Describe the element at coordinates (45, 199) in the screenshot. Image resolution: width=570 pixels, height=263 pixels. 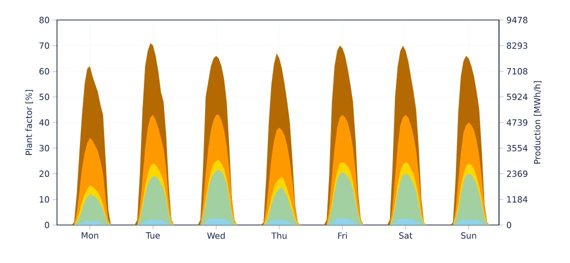
I see `y-tick-label: 10` at that location.